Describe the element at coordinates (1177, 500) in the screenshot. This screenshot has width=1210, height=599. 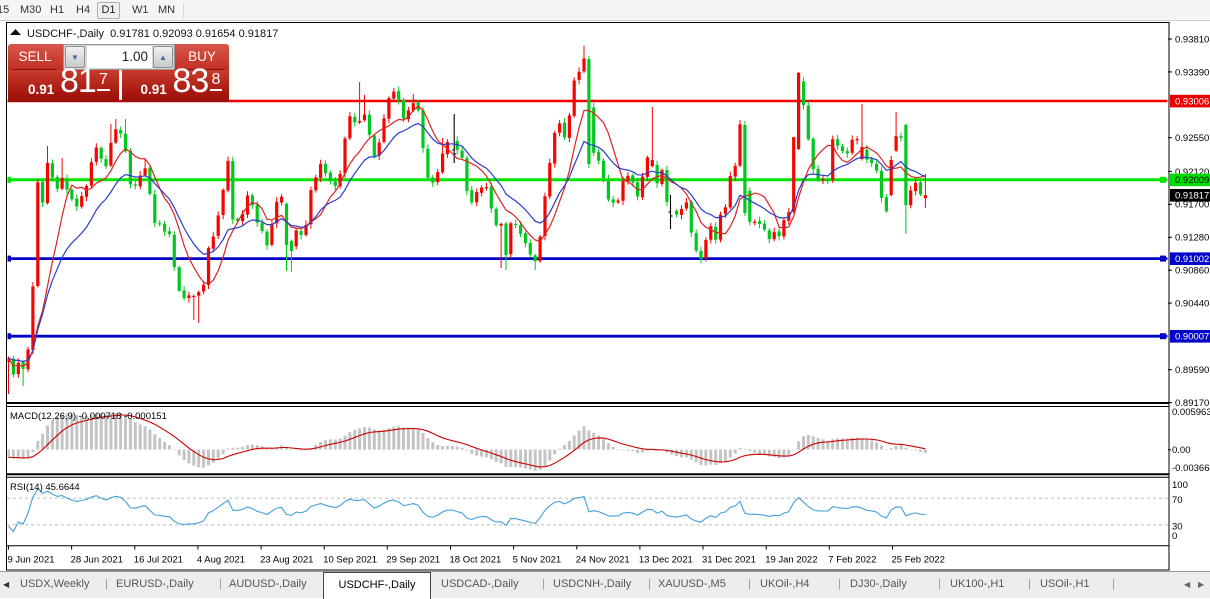
I see `svg-text: 70` at that location.